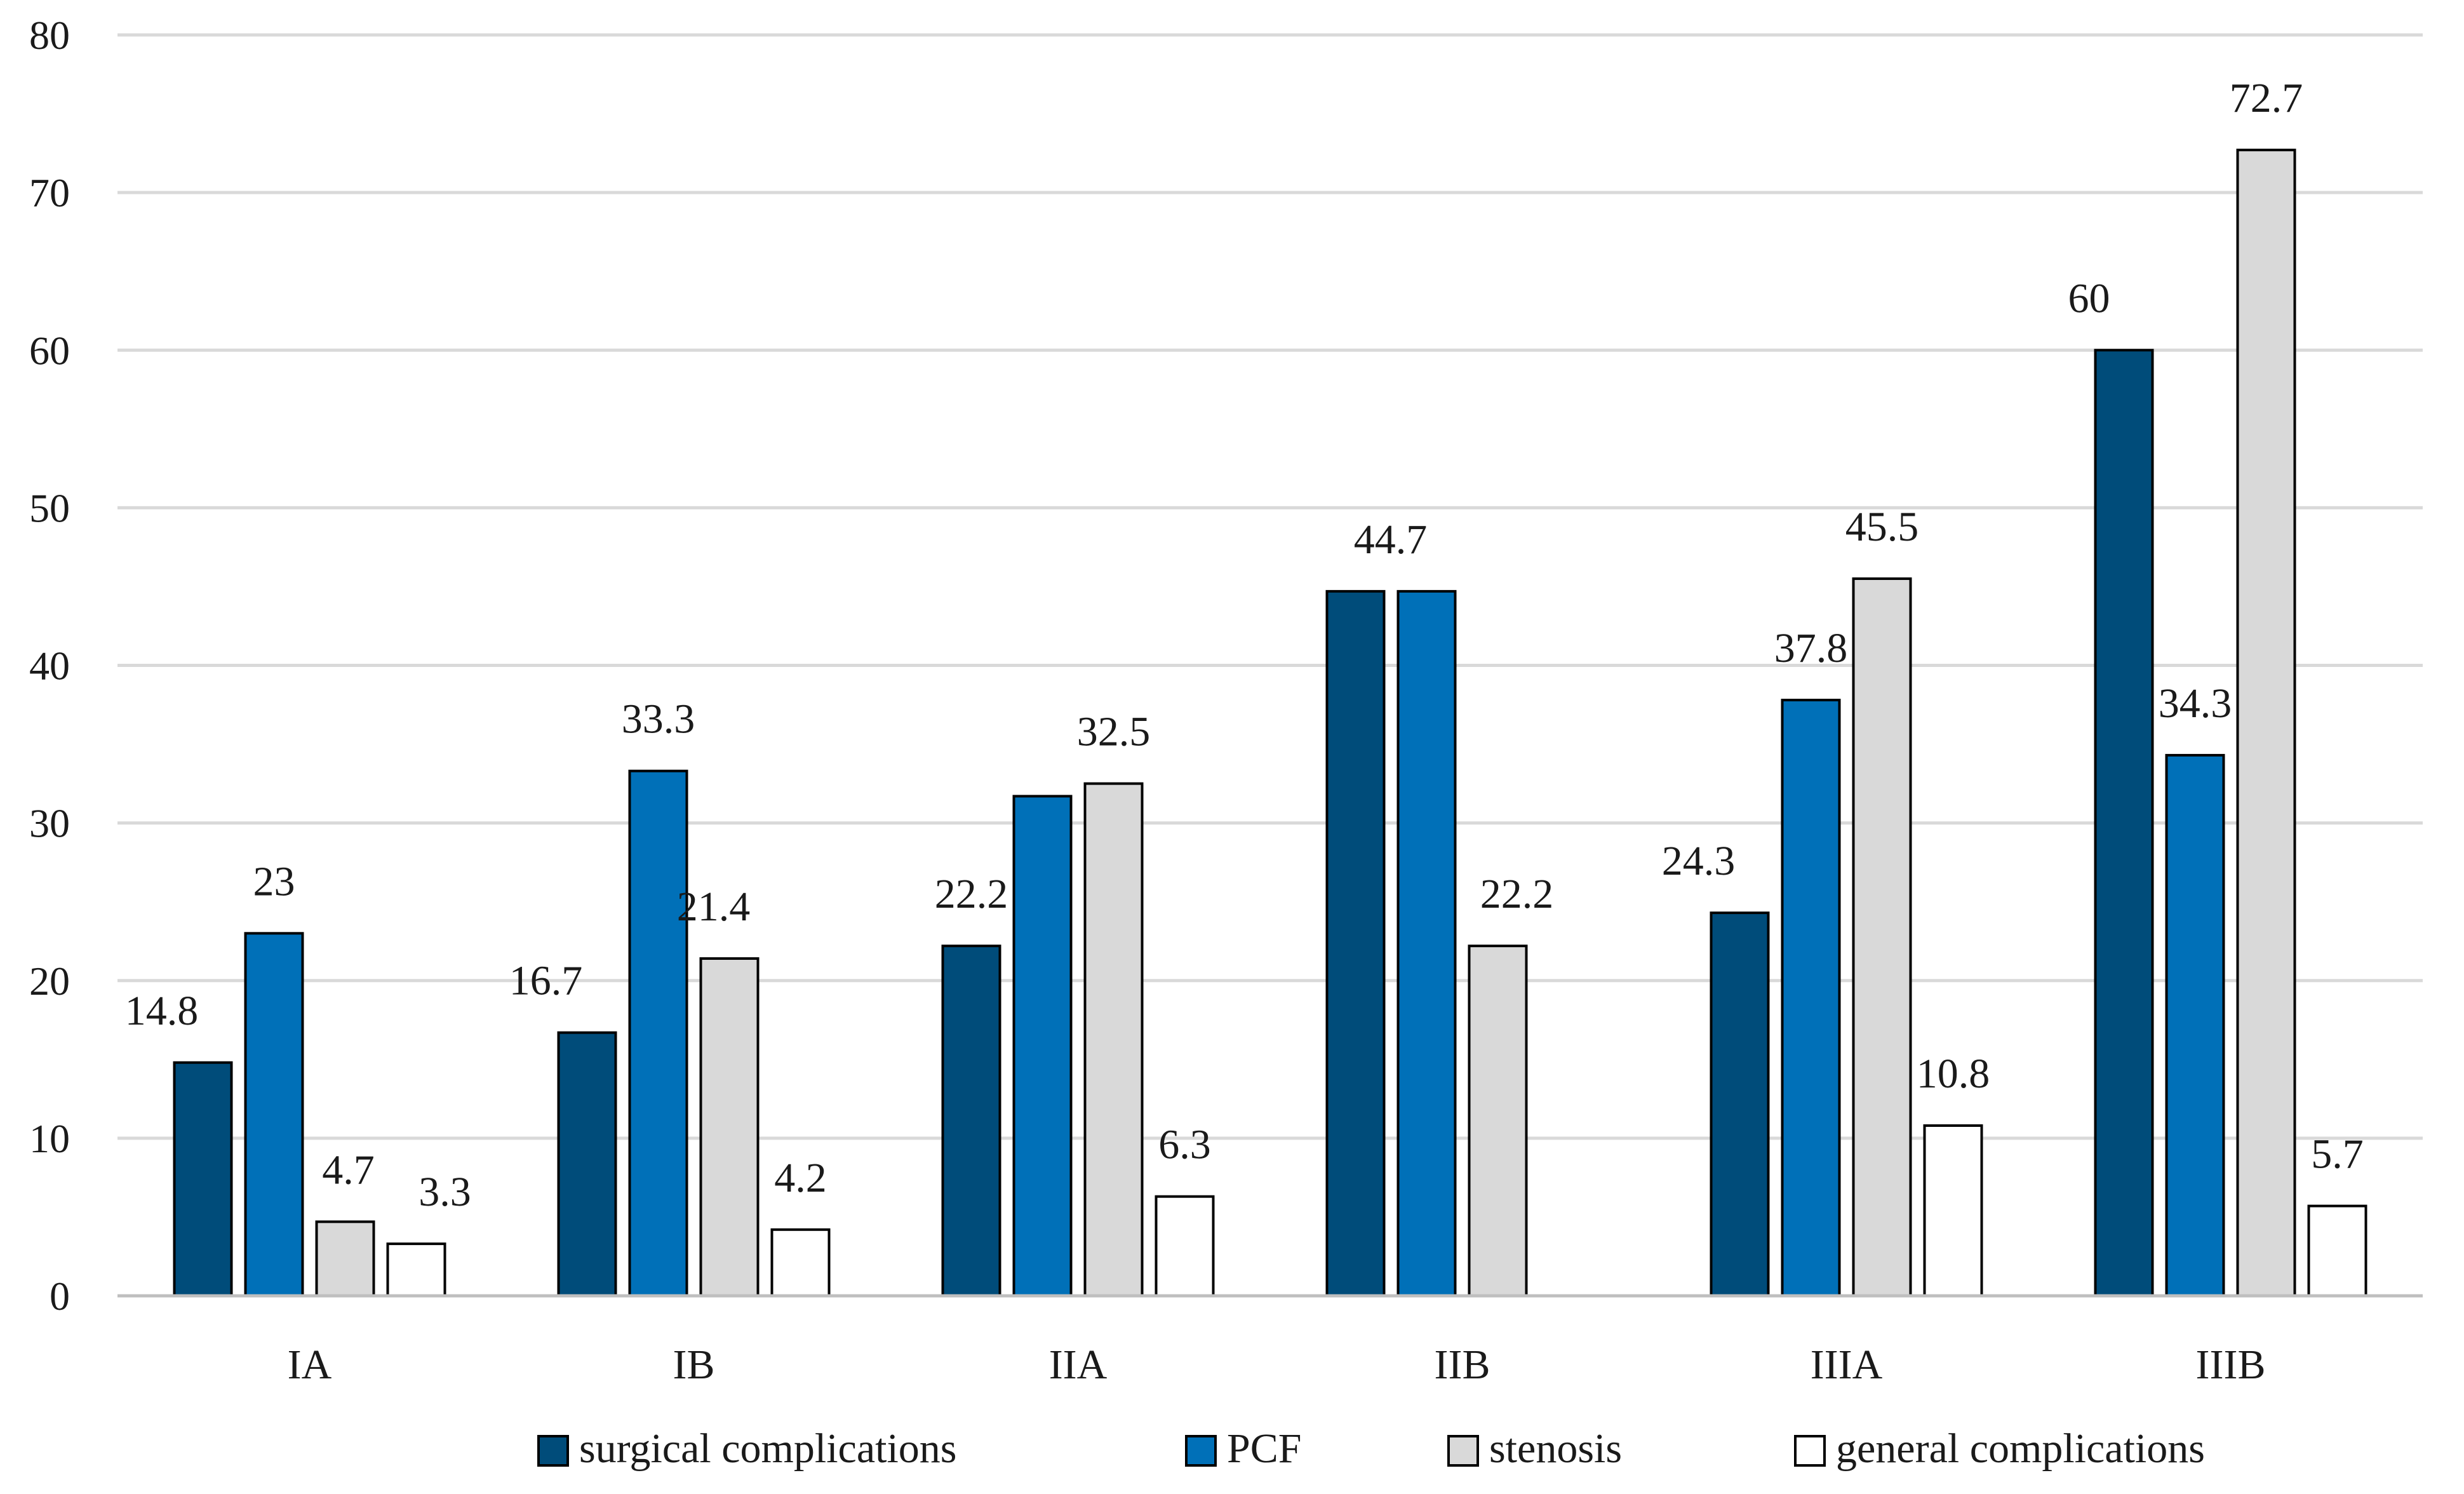 This screenshot has height=1494, width=2464. What do you see at coordinates (546, 981) in the screenshot?
I see `data-label-IB-surgical-complications: 16.7` at bounding box center [546, 981].